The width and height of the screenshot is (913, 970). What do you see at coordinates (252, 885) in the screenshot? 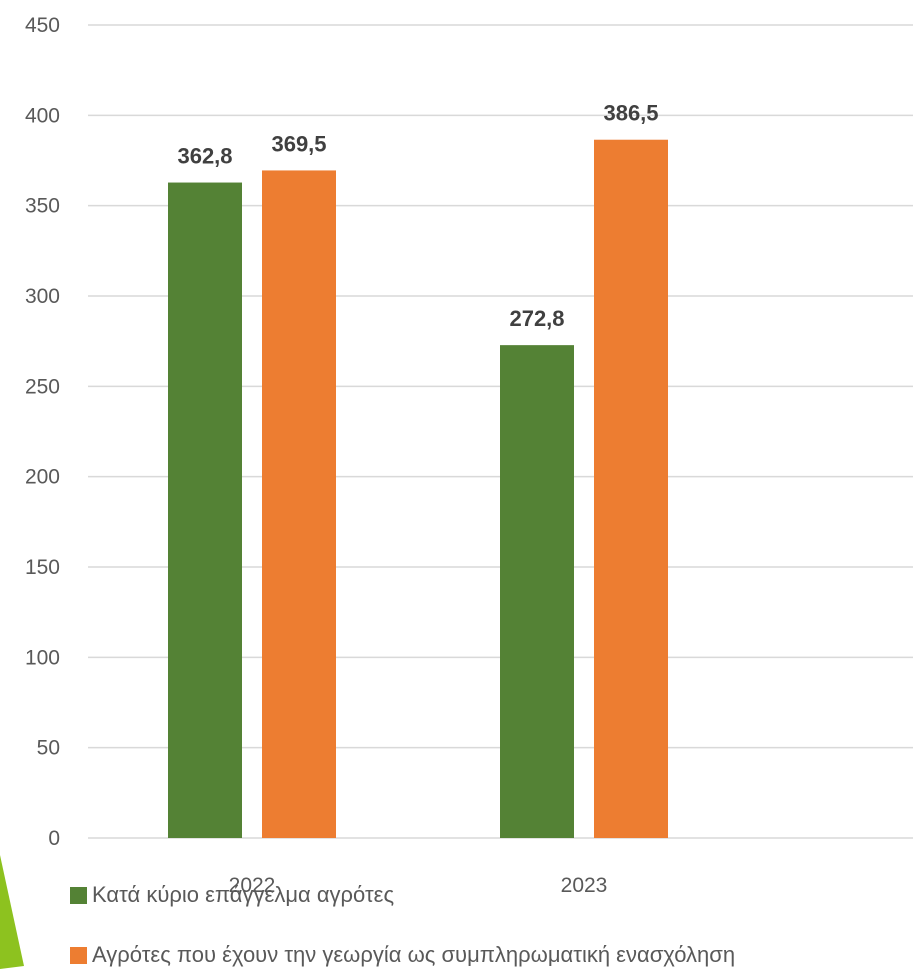
I see `x-tick-label: 2022` at bounding box center [252, 885].